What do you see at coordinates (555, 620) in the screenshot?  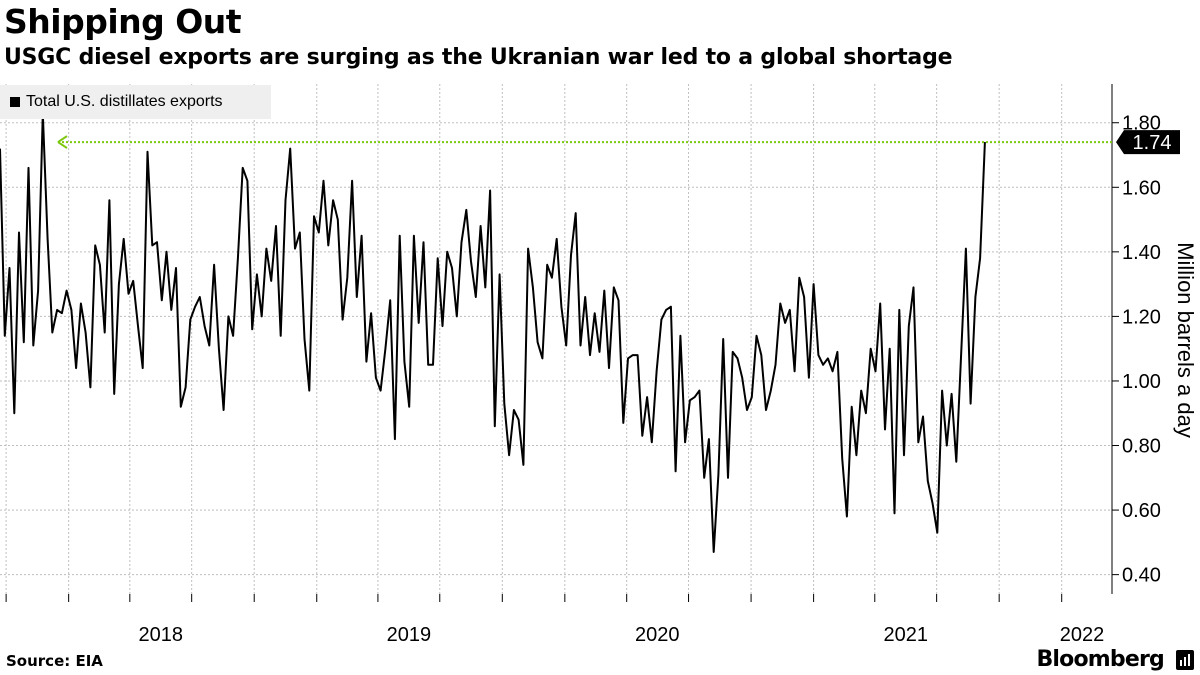 I see `x-axis: 2018 2019 2020 2021 2022` at bounding box center [555, 620].